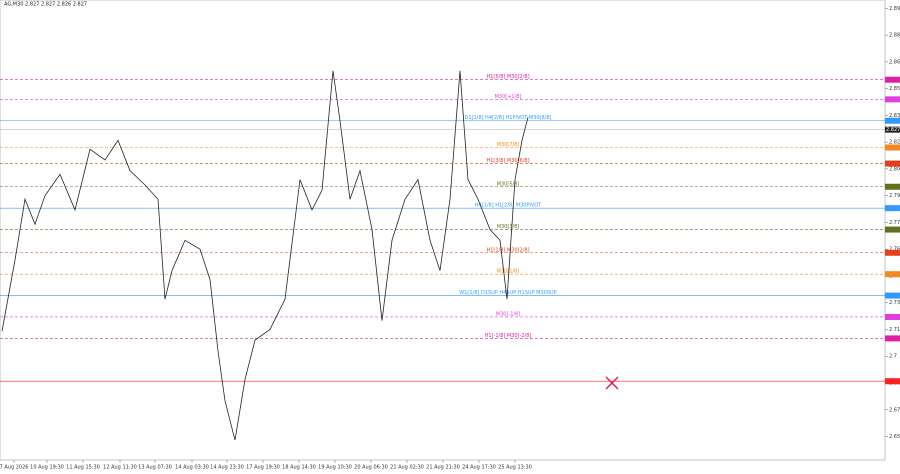  What do you see at coordinates (508, 206) in the screenshot?
I see `level-label: H4[1/8] H1[2/8] M30PIVOT` at bounding box center [508, 206].